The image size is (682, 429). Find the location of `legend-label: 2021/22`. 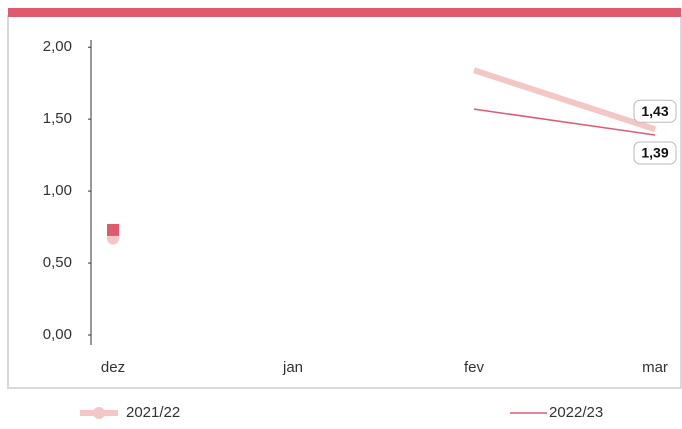

legend-label: 2021/22 is located at coordinates (153, 412).